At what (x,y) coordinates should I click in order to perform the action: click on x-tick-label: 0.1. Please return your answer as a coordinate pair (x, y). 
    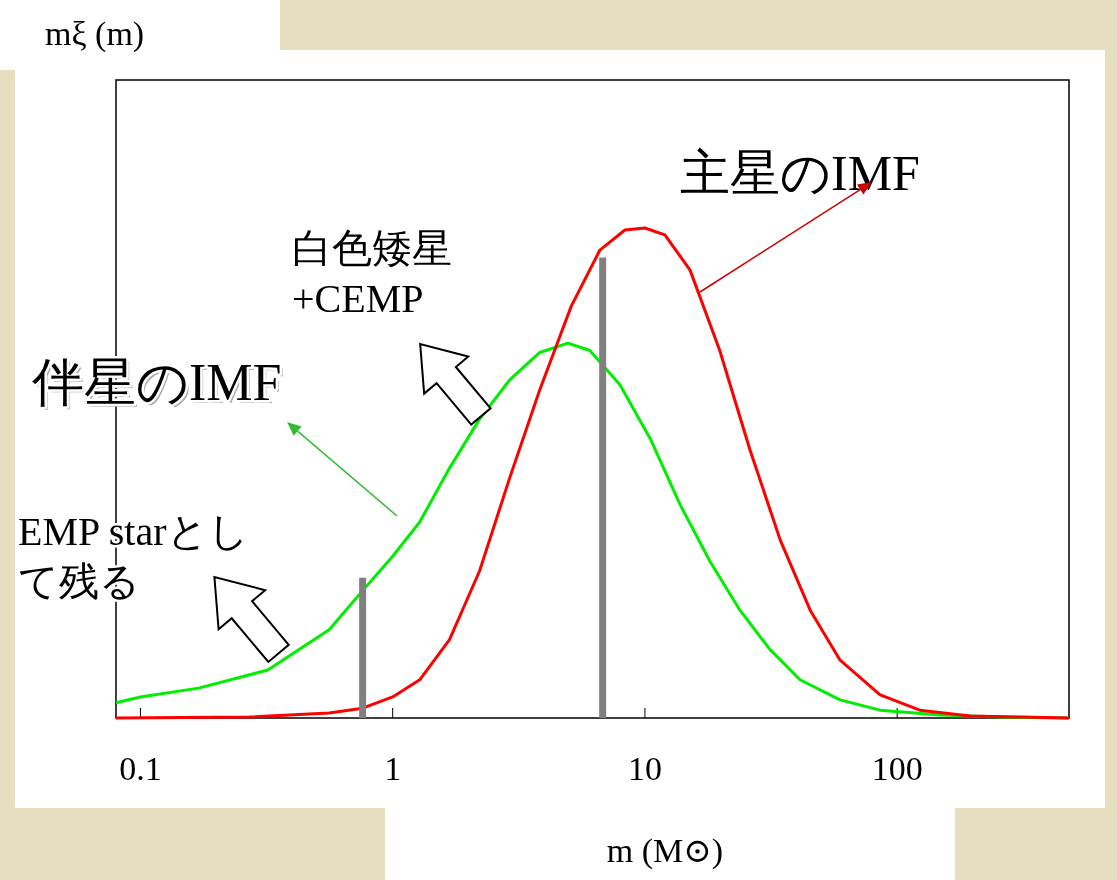
    Looking at the image, I should click on (140, 768).